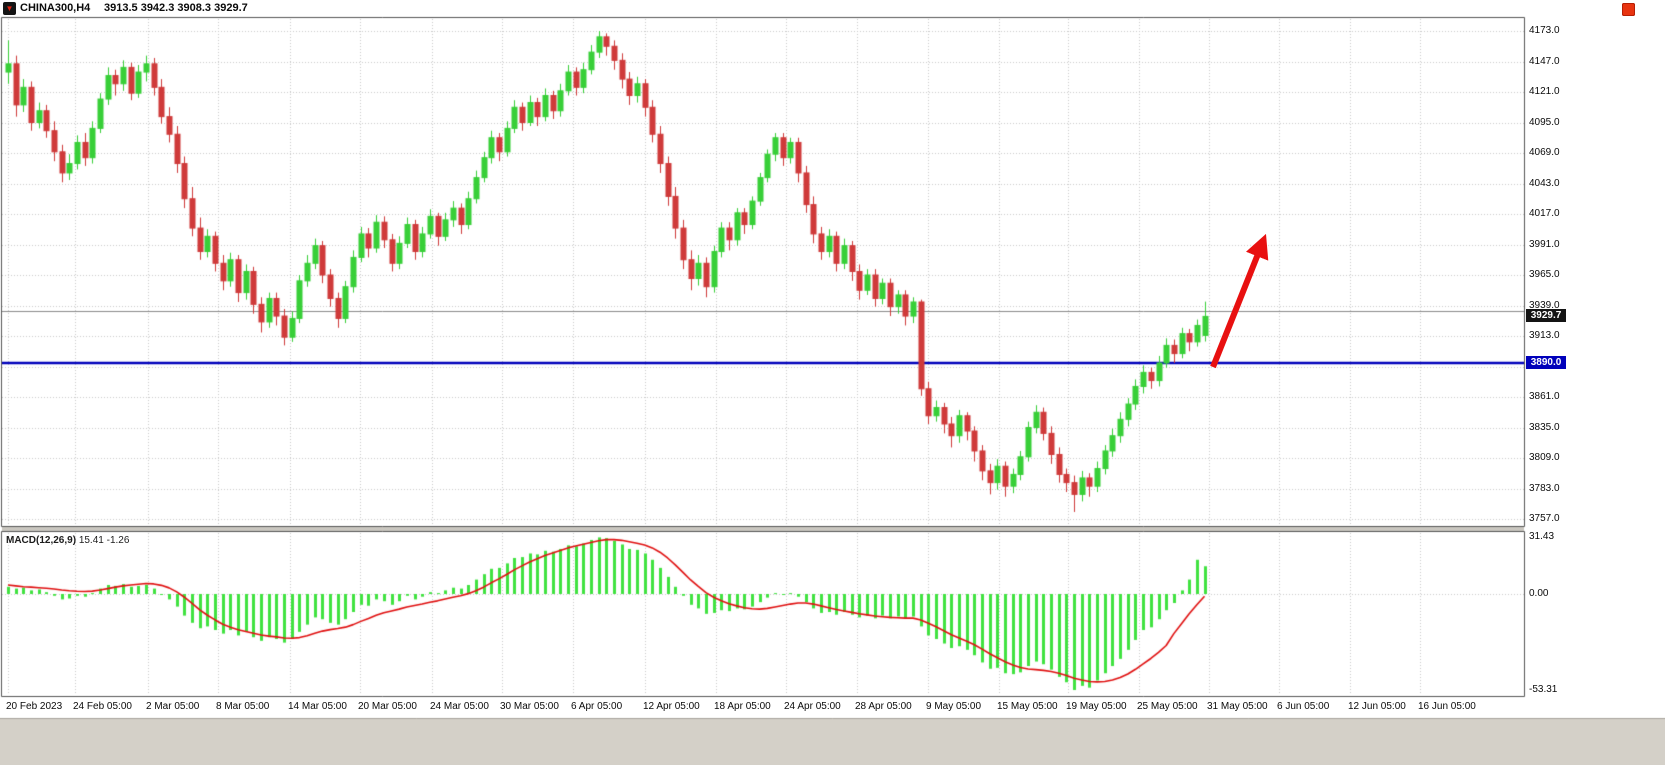 This screenshot has height=765, width=1665. What do you see at coordinates (176, 8) in the screenshot?
I see `ohlc-values-label: 3913.5 3942.3 3908.3 3929.7` at bounding box center [176, 8].